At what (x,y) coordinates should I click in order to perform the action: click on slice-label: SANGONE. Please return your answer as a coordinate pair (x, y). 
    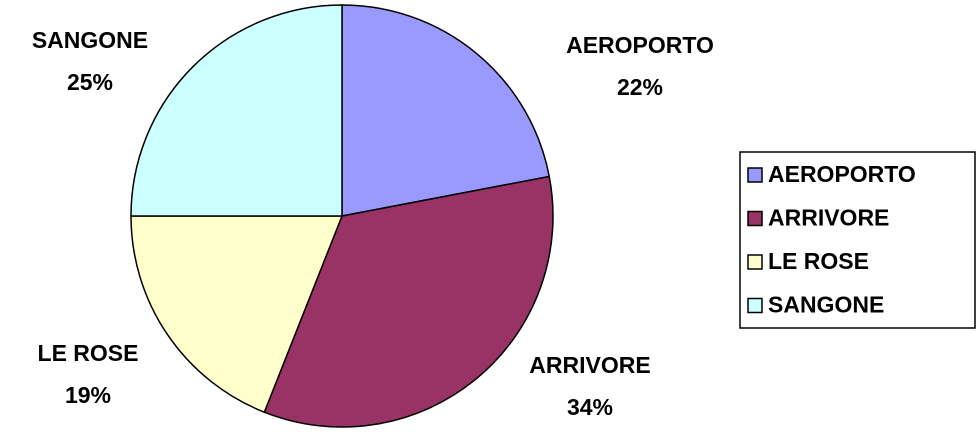
    Looking at the image, I should click on (90, 40).